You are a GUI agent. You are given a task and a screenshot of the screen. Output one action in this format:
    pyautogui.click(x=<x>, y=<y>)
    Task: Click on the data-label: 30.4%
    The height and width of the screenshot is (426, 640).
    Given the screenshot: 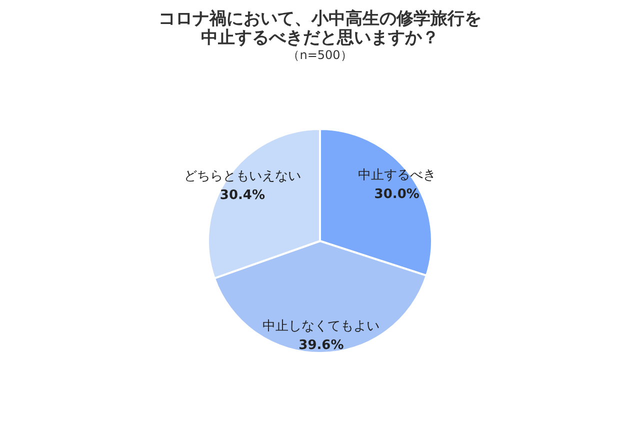 What is the action you would take?
    pyautogui.click(x=242, y=196)
    